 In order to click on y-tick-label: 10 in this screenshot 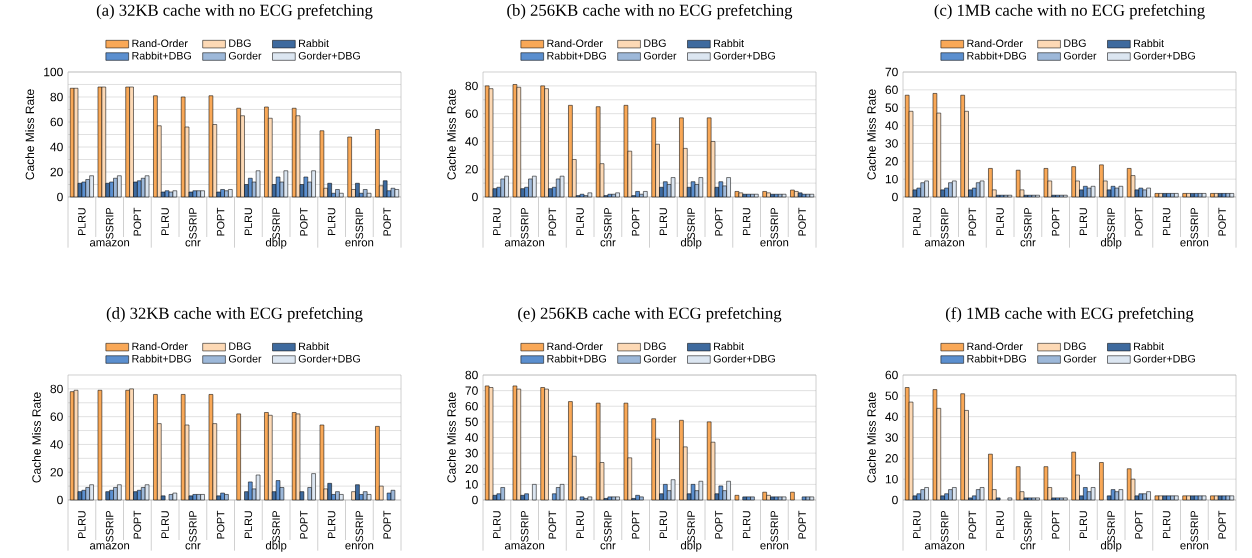, I will do `click(891, 179)`.